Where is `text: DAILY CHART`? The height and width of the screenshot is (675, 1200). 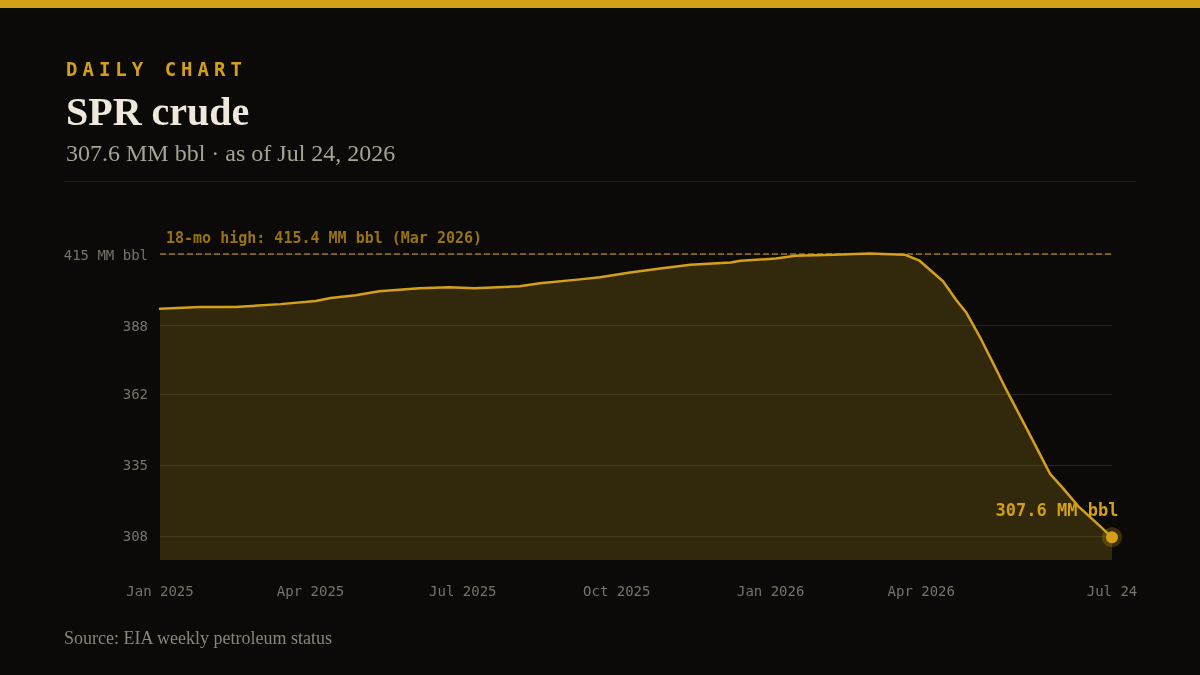
text: DAILY CHART is located at coordinates (156, 69).